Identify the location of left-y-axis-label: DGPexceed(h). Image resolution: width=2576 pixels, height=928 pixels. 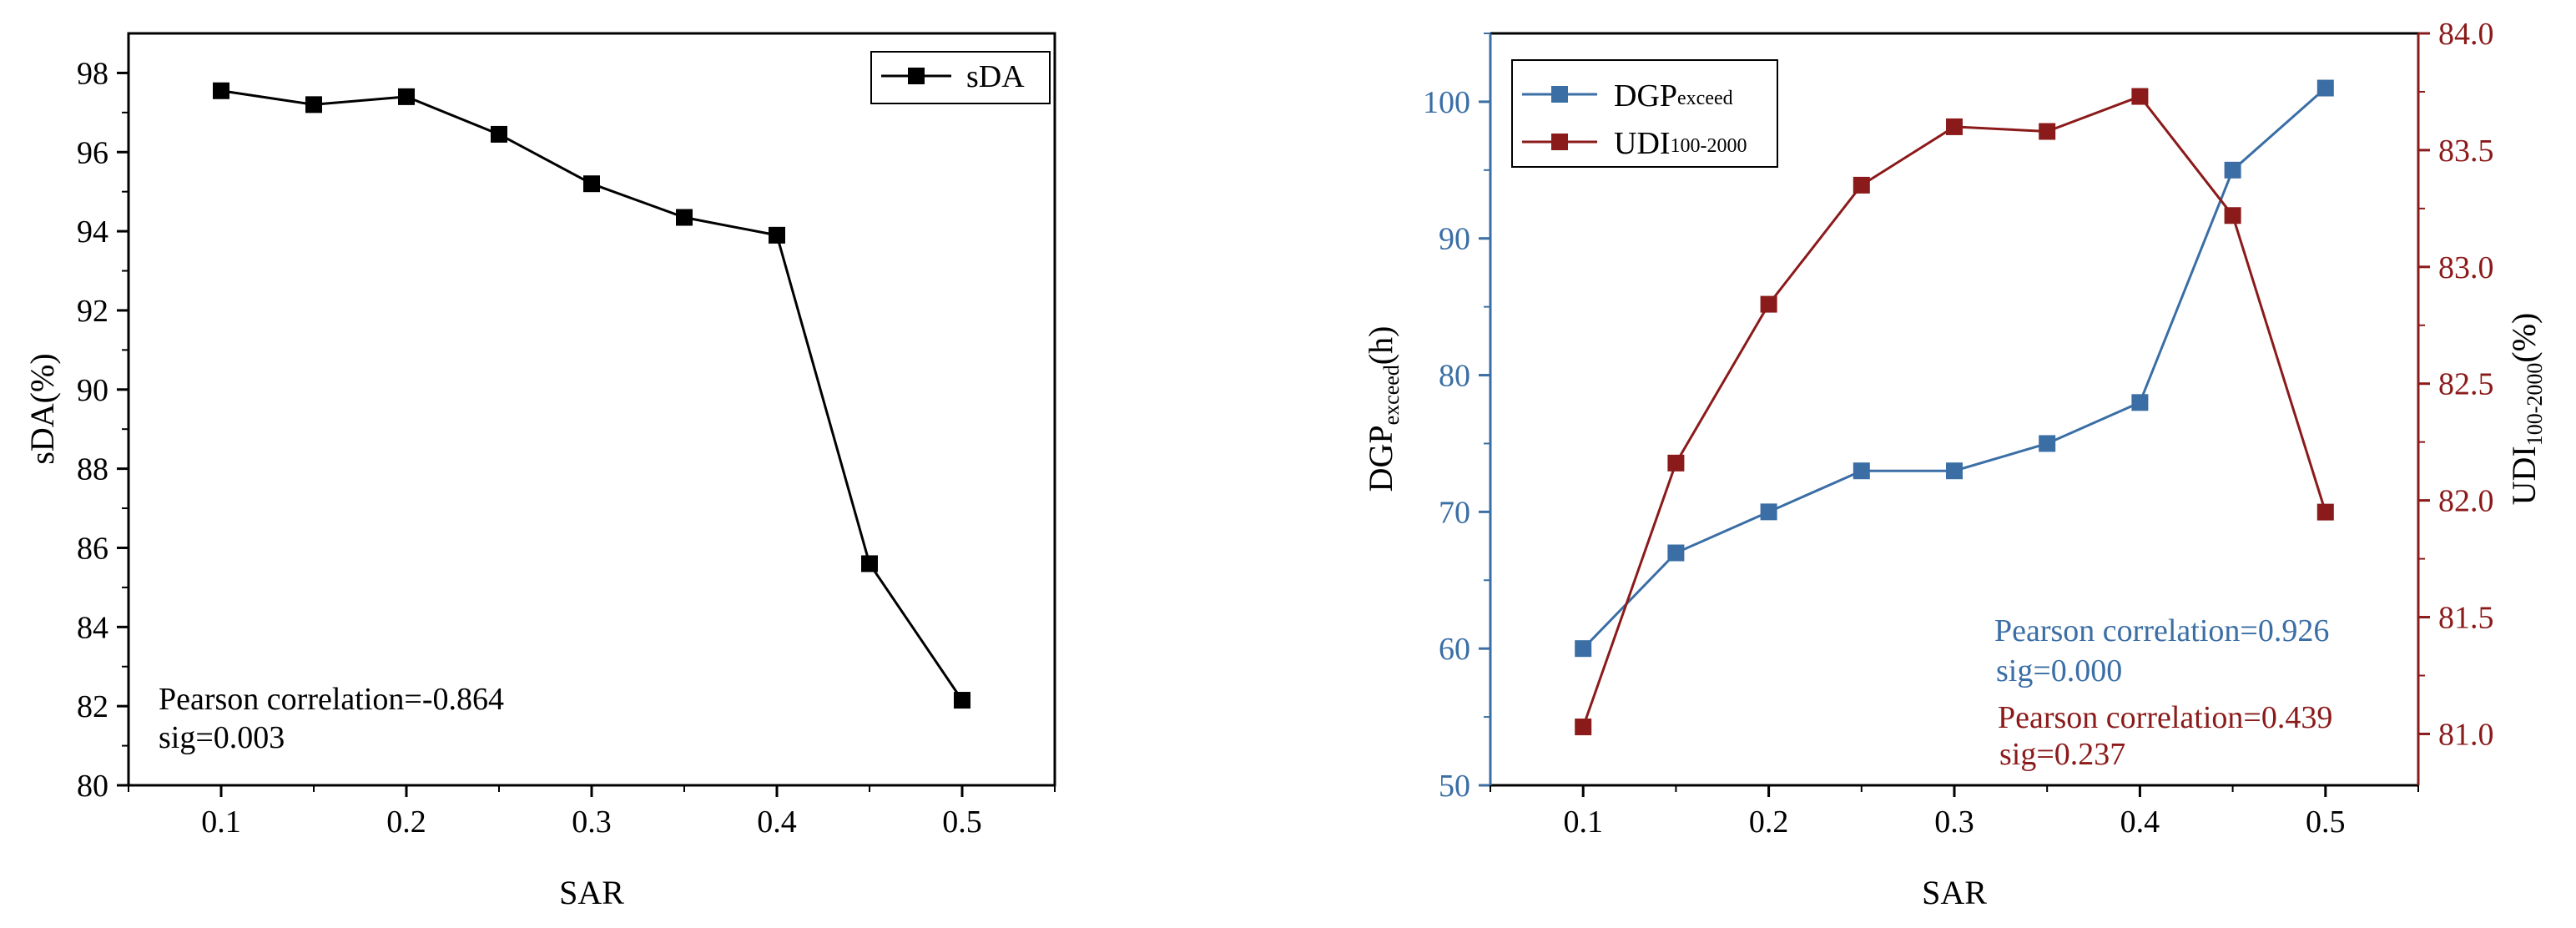
(1383, 409).